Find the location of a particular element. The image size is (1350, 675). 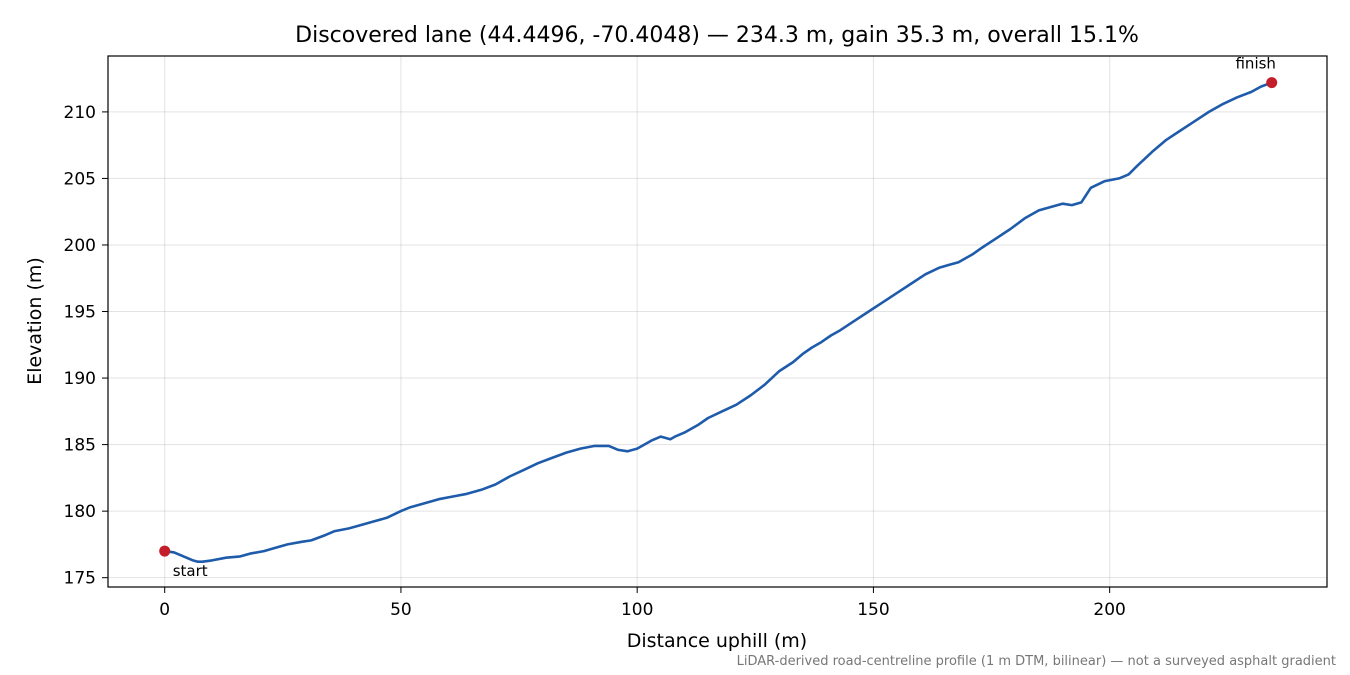

start-marker is located at coordinates (165, 551).